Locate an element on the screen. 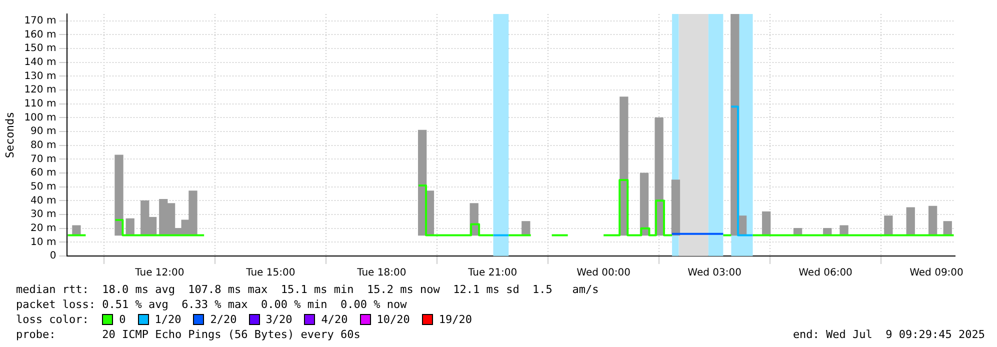 Image resolution: width=997 pixels, height=347 pixels. x-tick-label: Wed 09:00 is located at coordinates (937, 273).